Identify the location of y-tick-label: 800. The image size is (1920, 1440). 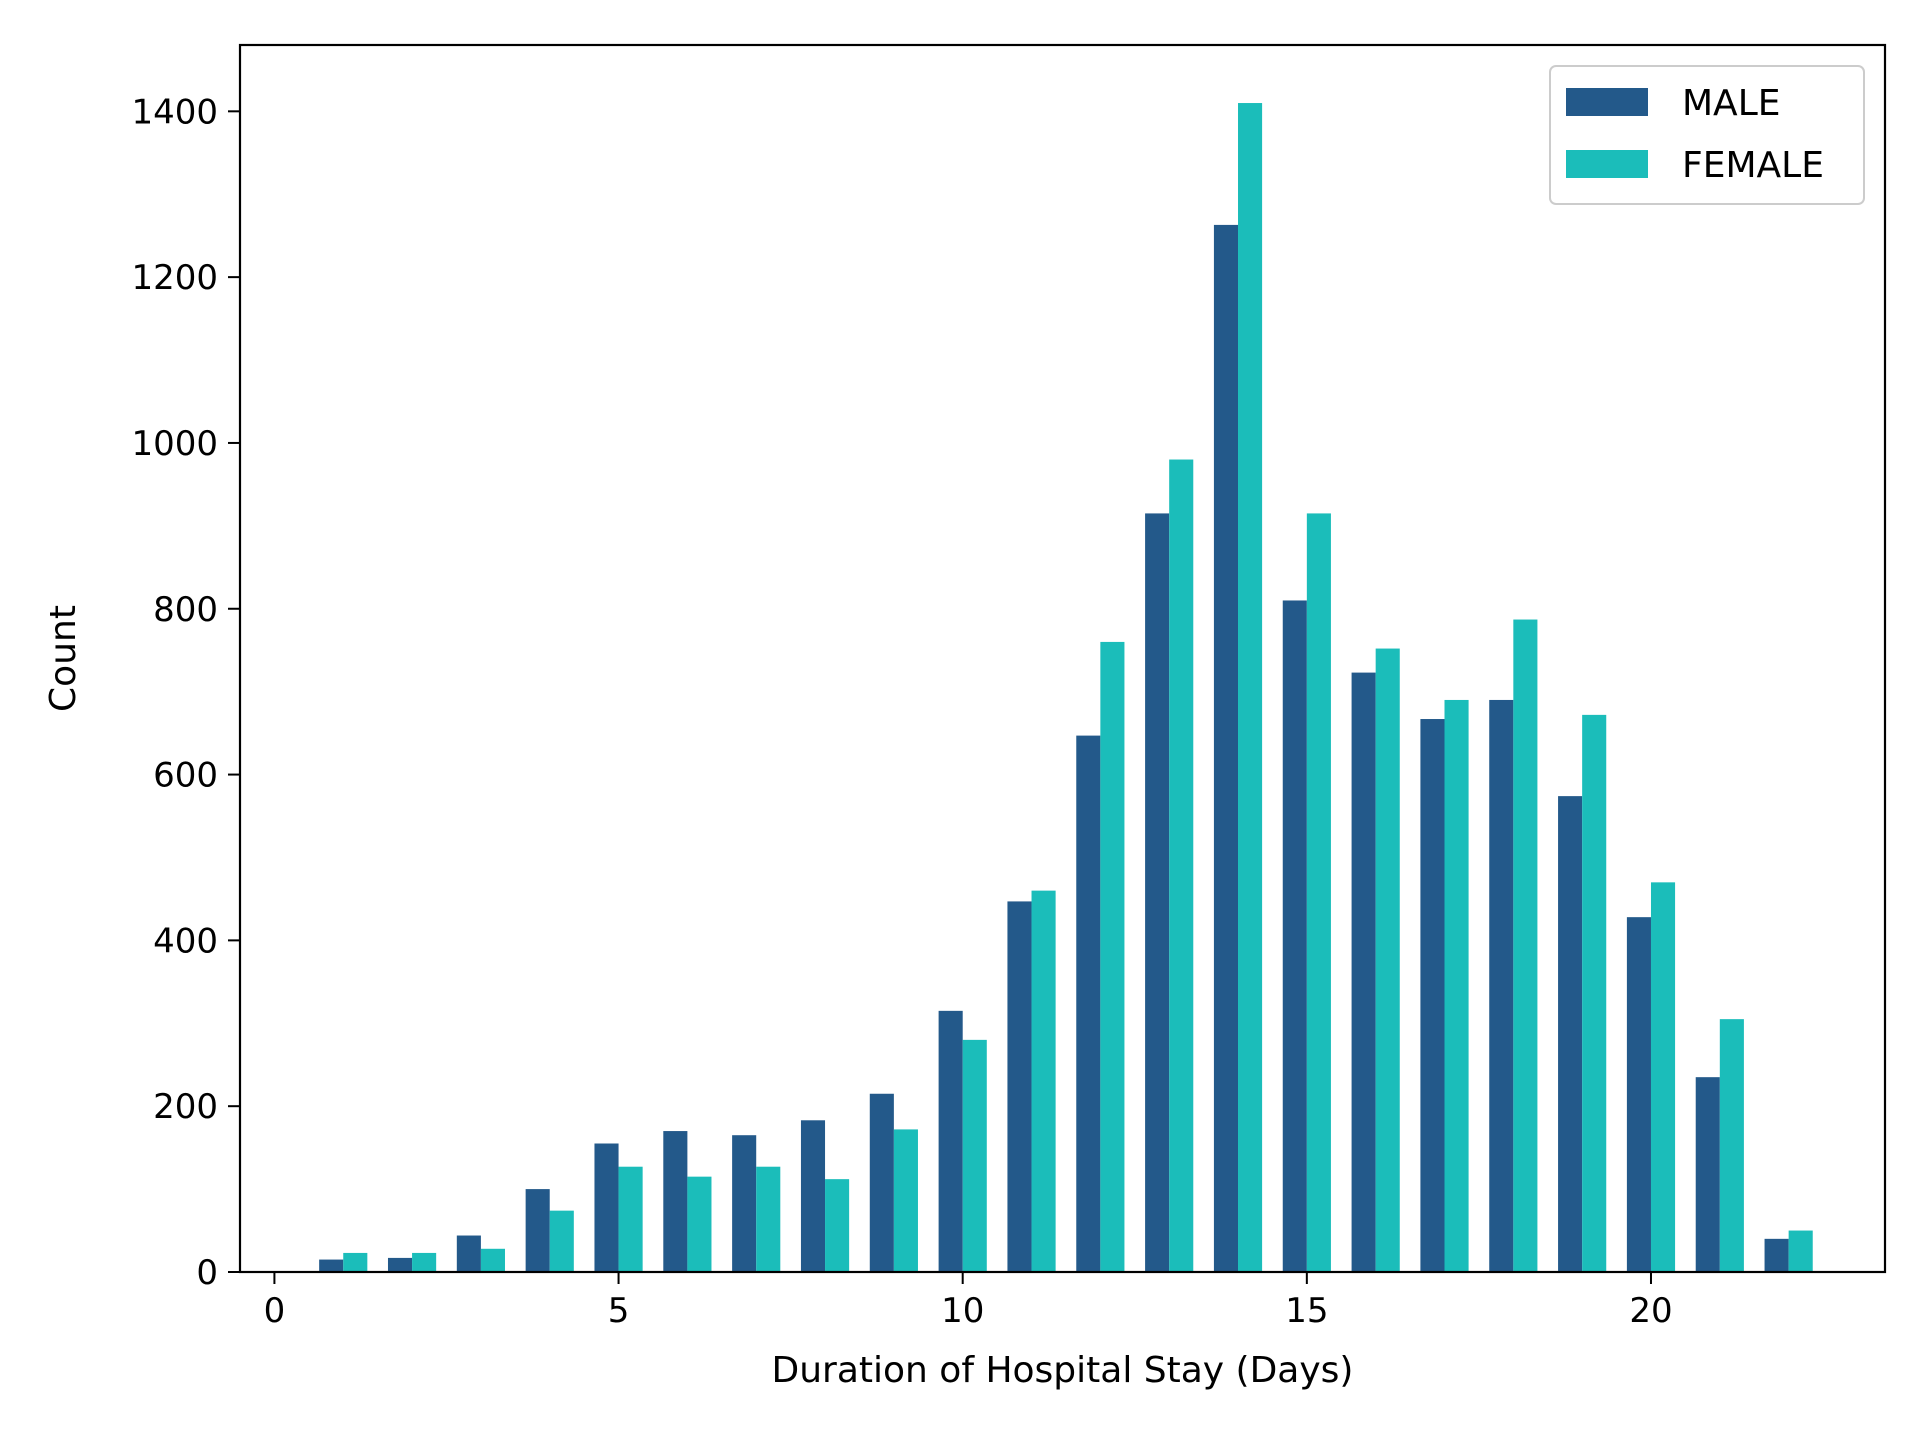
(185, 610).